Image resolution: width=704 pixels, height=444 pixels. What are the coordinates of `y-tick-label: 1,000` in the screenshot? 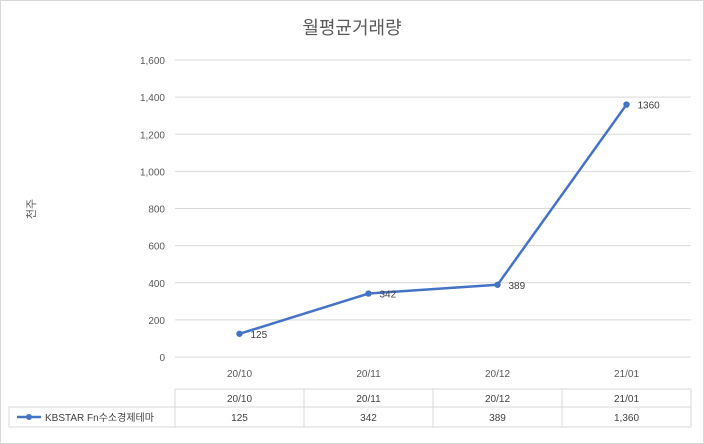 It's located at (152, 172).